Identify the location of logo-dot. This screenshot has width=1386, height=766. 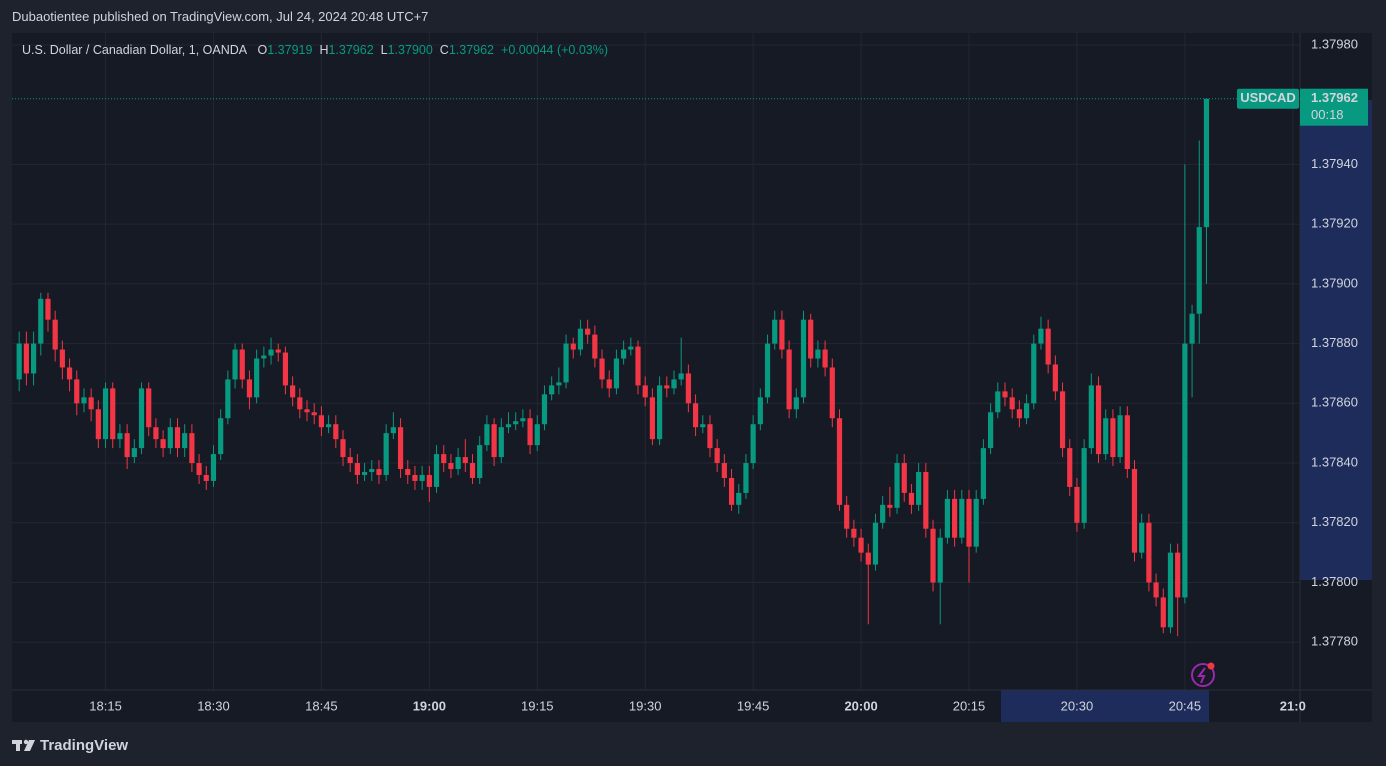
(26, 742).